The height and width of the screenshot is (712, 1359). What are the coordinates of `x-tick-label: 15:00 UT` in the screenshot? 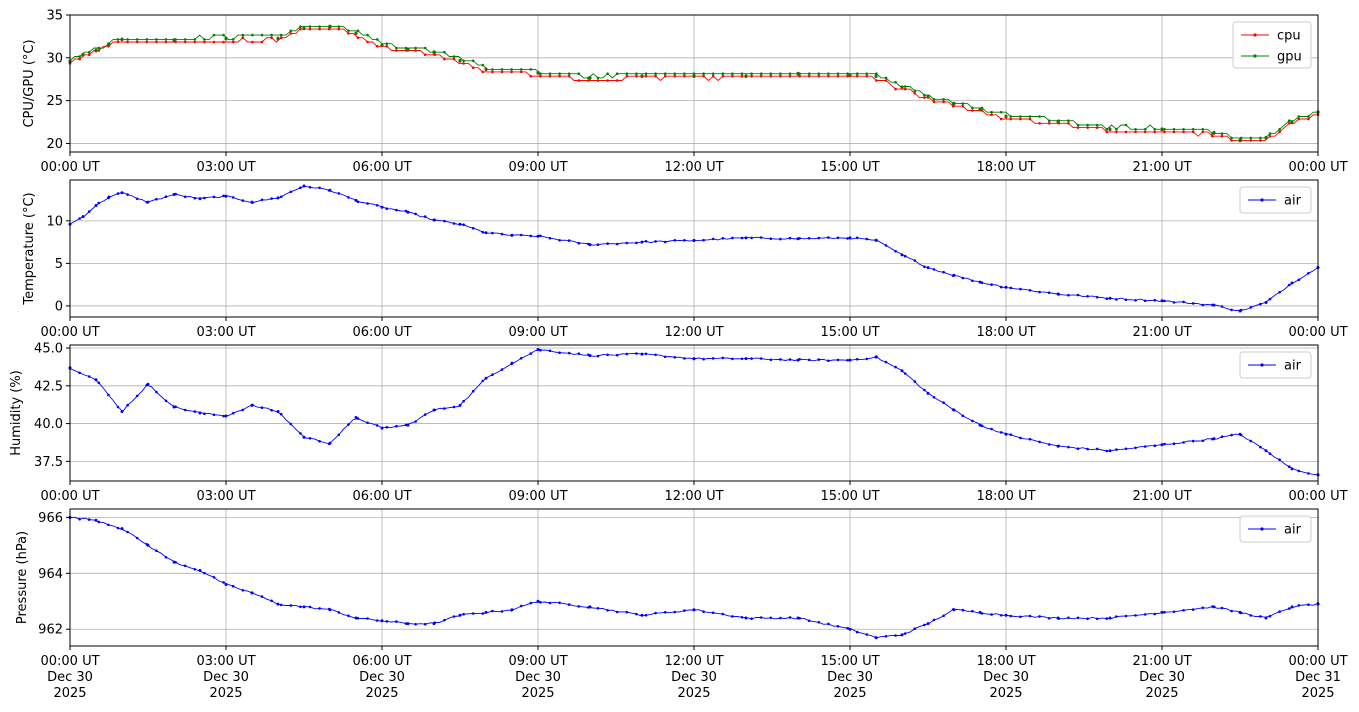 It's located at (849, 496).